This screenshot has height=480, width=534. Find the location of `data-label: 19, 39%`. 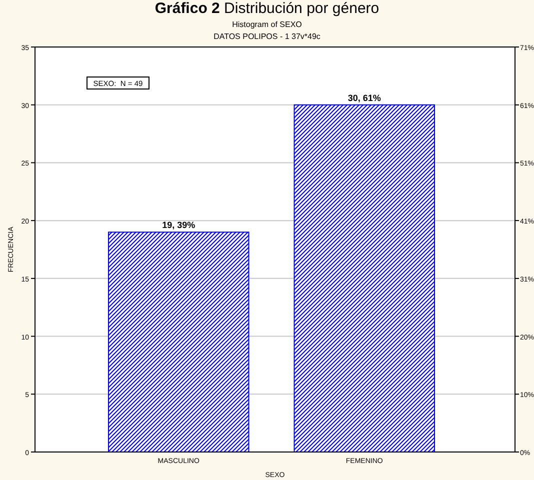

data-label: 19, 39% is located at coordinates (179, 225).